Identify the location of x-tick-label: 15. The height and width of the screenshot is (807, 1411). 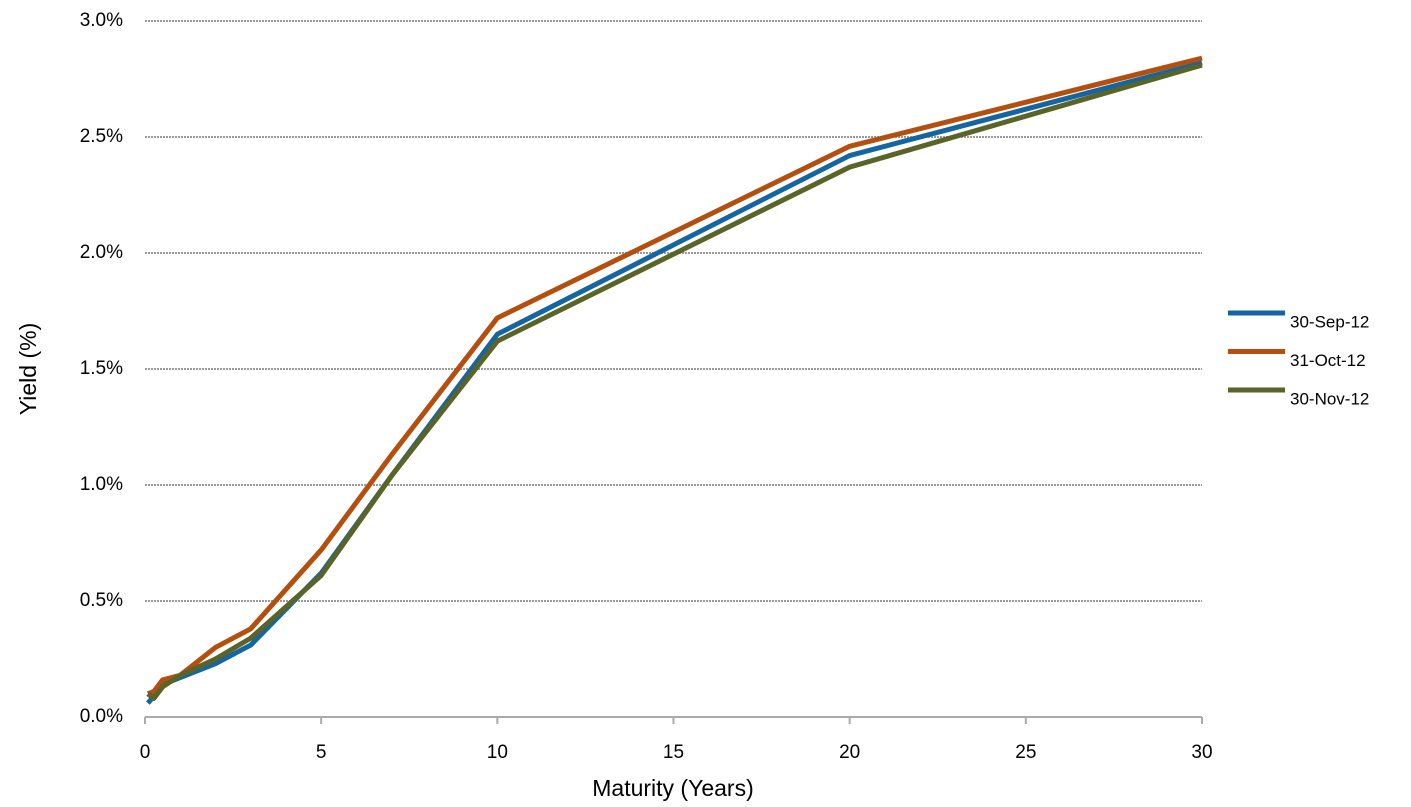
(673, 752).